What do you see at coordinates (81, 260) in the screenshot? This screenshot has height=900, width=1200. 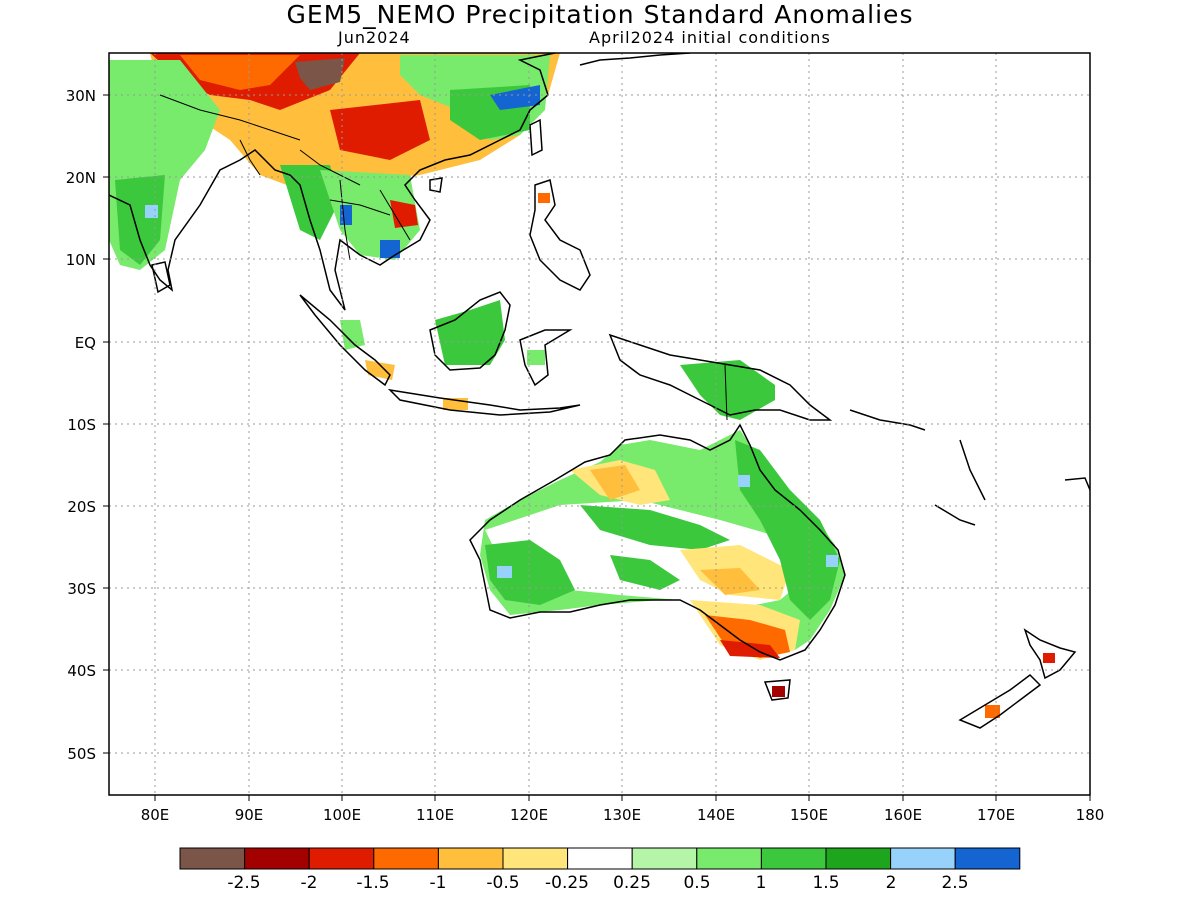 I see `lat-tick-label: 10N` at bounding box center [81, 260].